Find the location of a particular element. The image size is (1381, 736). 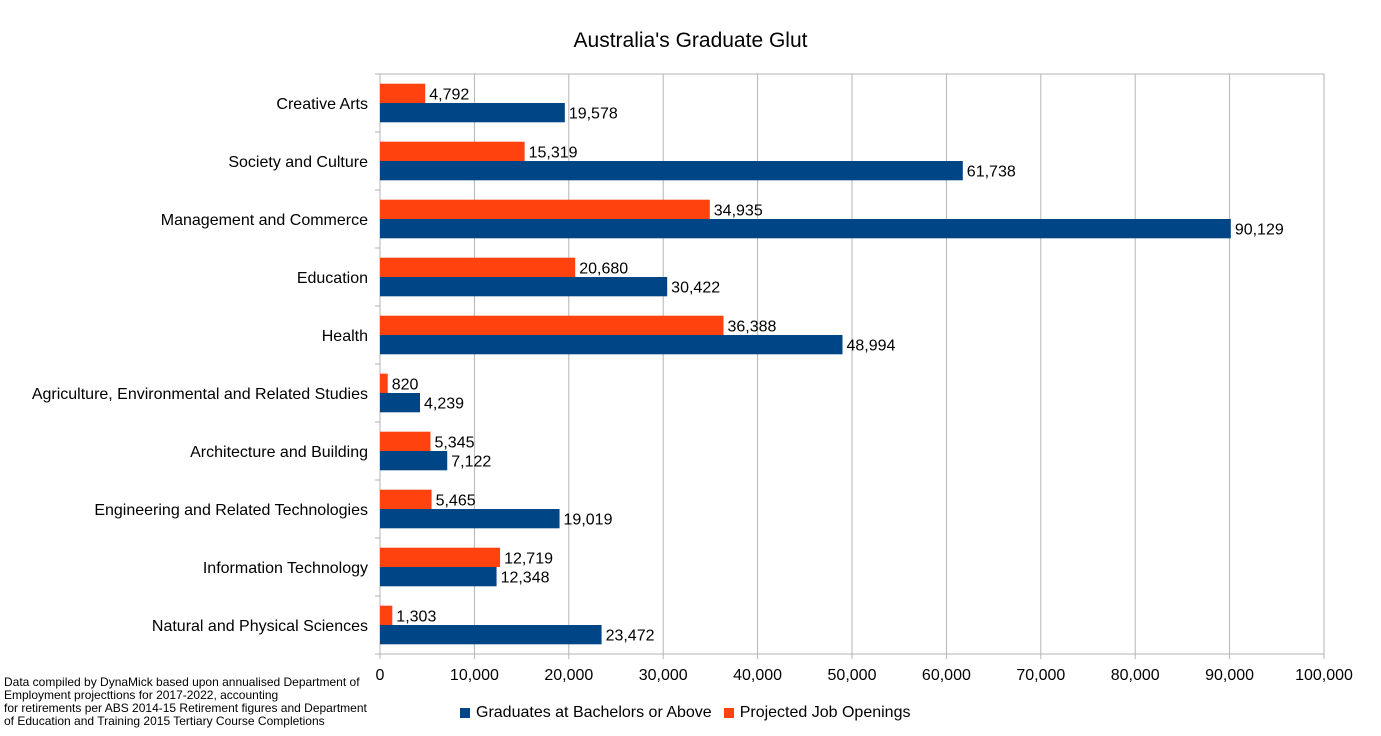

data-label: 15,319 is located at coordinates (553, 152).